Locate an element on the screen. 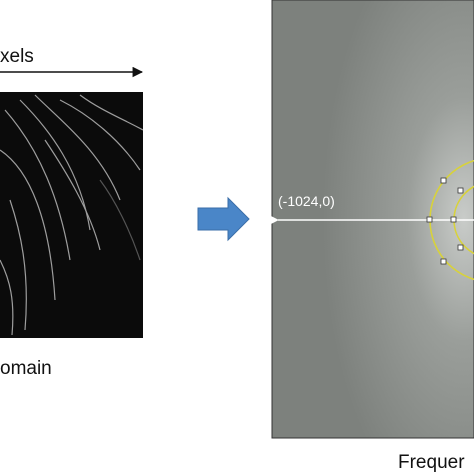 The image size is (474, 474). transform-arrow is located at coordinates (223, 219).